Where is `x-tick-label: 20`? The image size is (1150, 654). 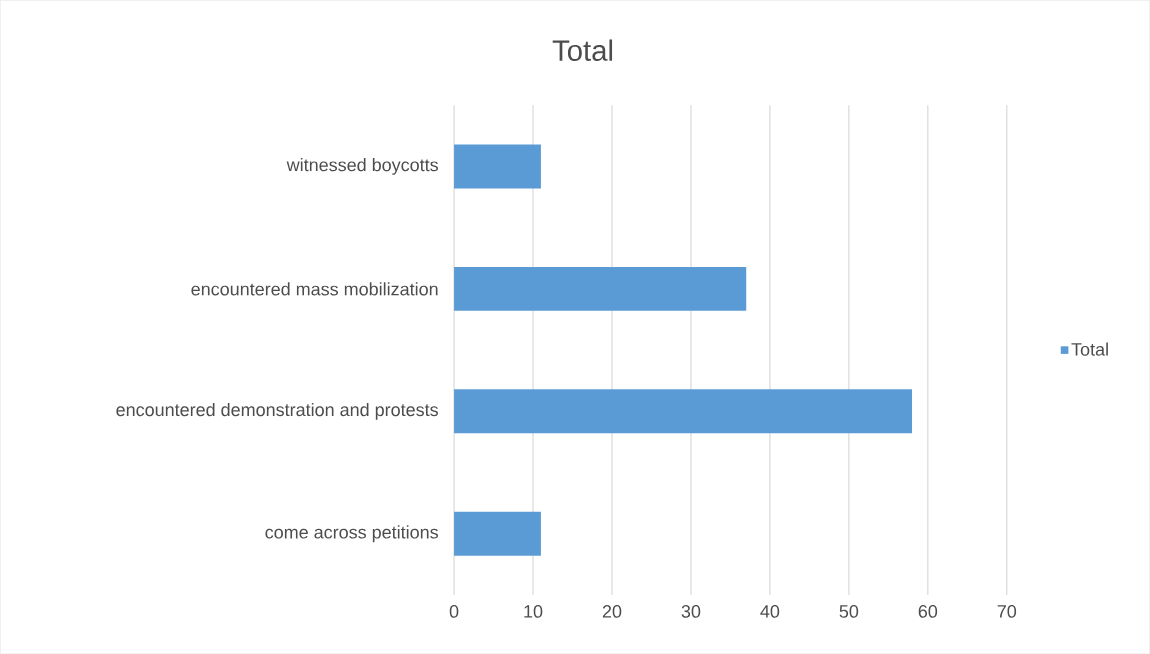 x-tick-label: 20 is located at coordinates (612, 611).